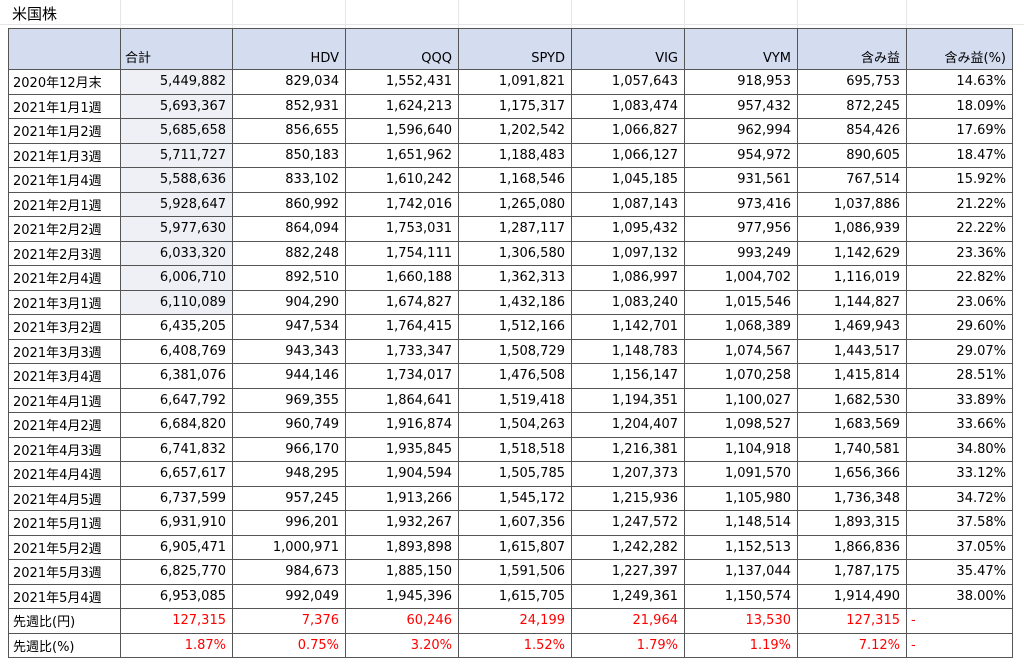  I want to click on data-cell: 1,004,702, so click(741, 278).